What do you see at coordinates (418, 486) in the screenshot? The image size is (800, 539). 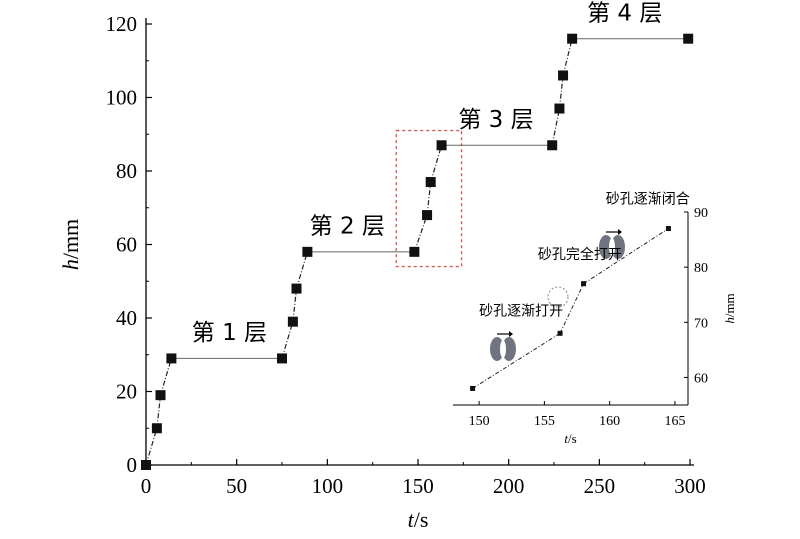 I see `main-x-tick-label: 150` at bounding box center [418, 486].